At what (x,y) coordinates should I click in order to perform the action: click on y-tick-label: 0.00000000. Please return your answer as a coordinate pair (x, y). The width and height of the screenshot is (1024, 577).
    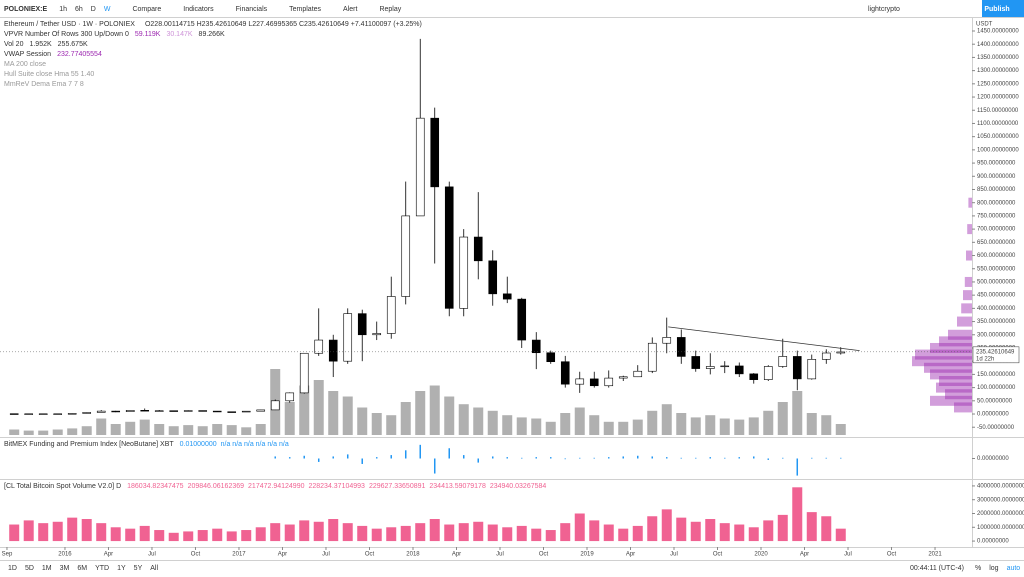
    Looking at the image, I should click on (993, 542).